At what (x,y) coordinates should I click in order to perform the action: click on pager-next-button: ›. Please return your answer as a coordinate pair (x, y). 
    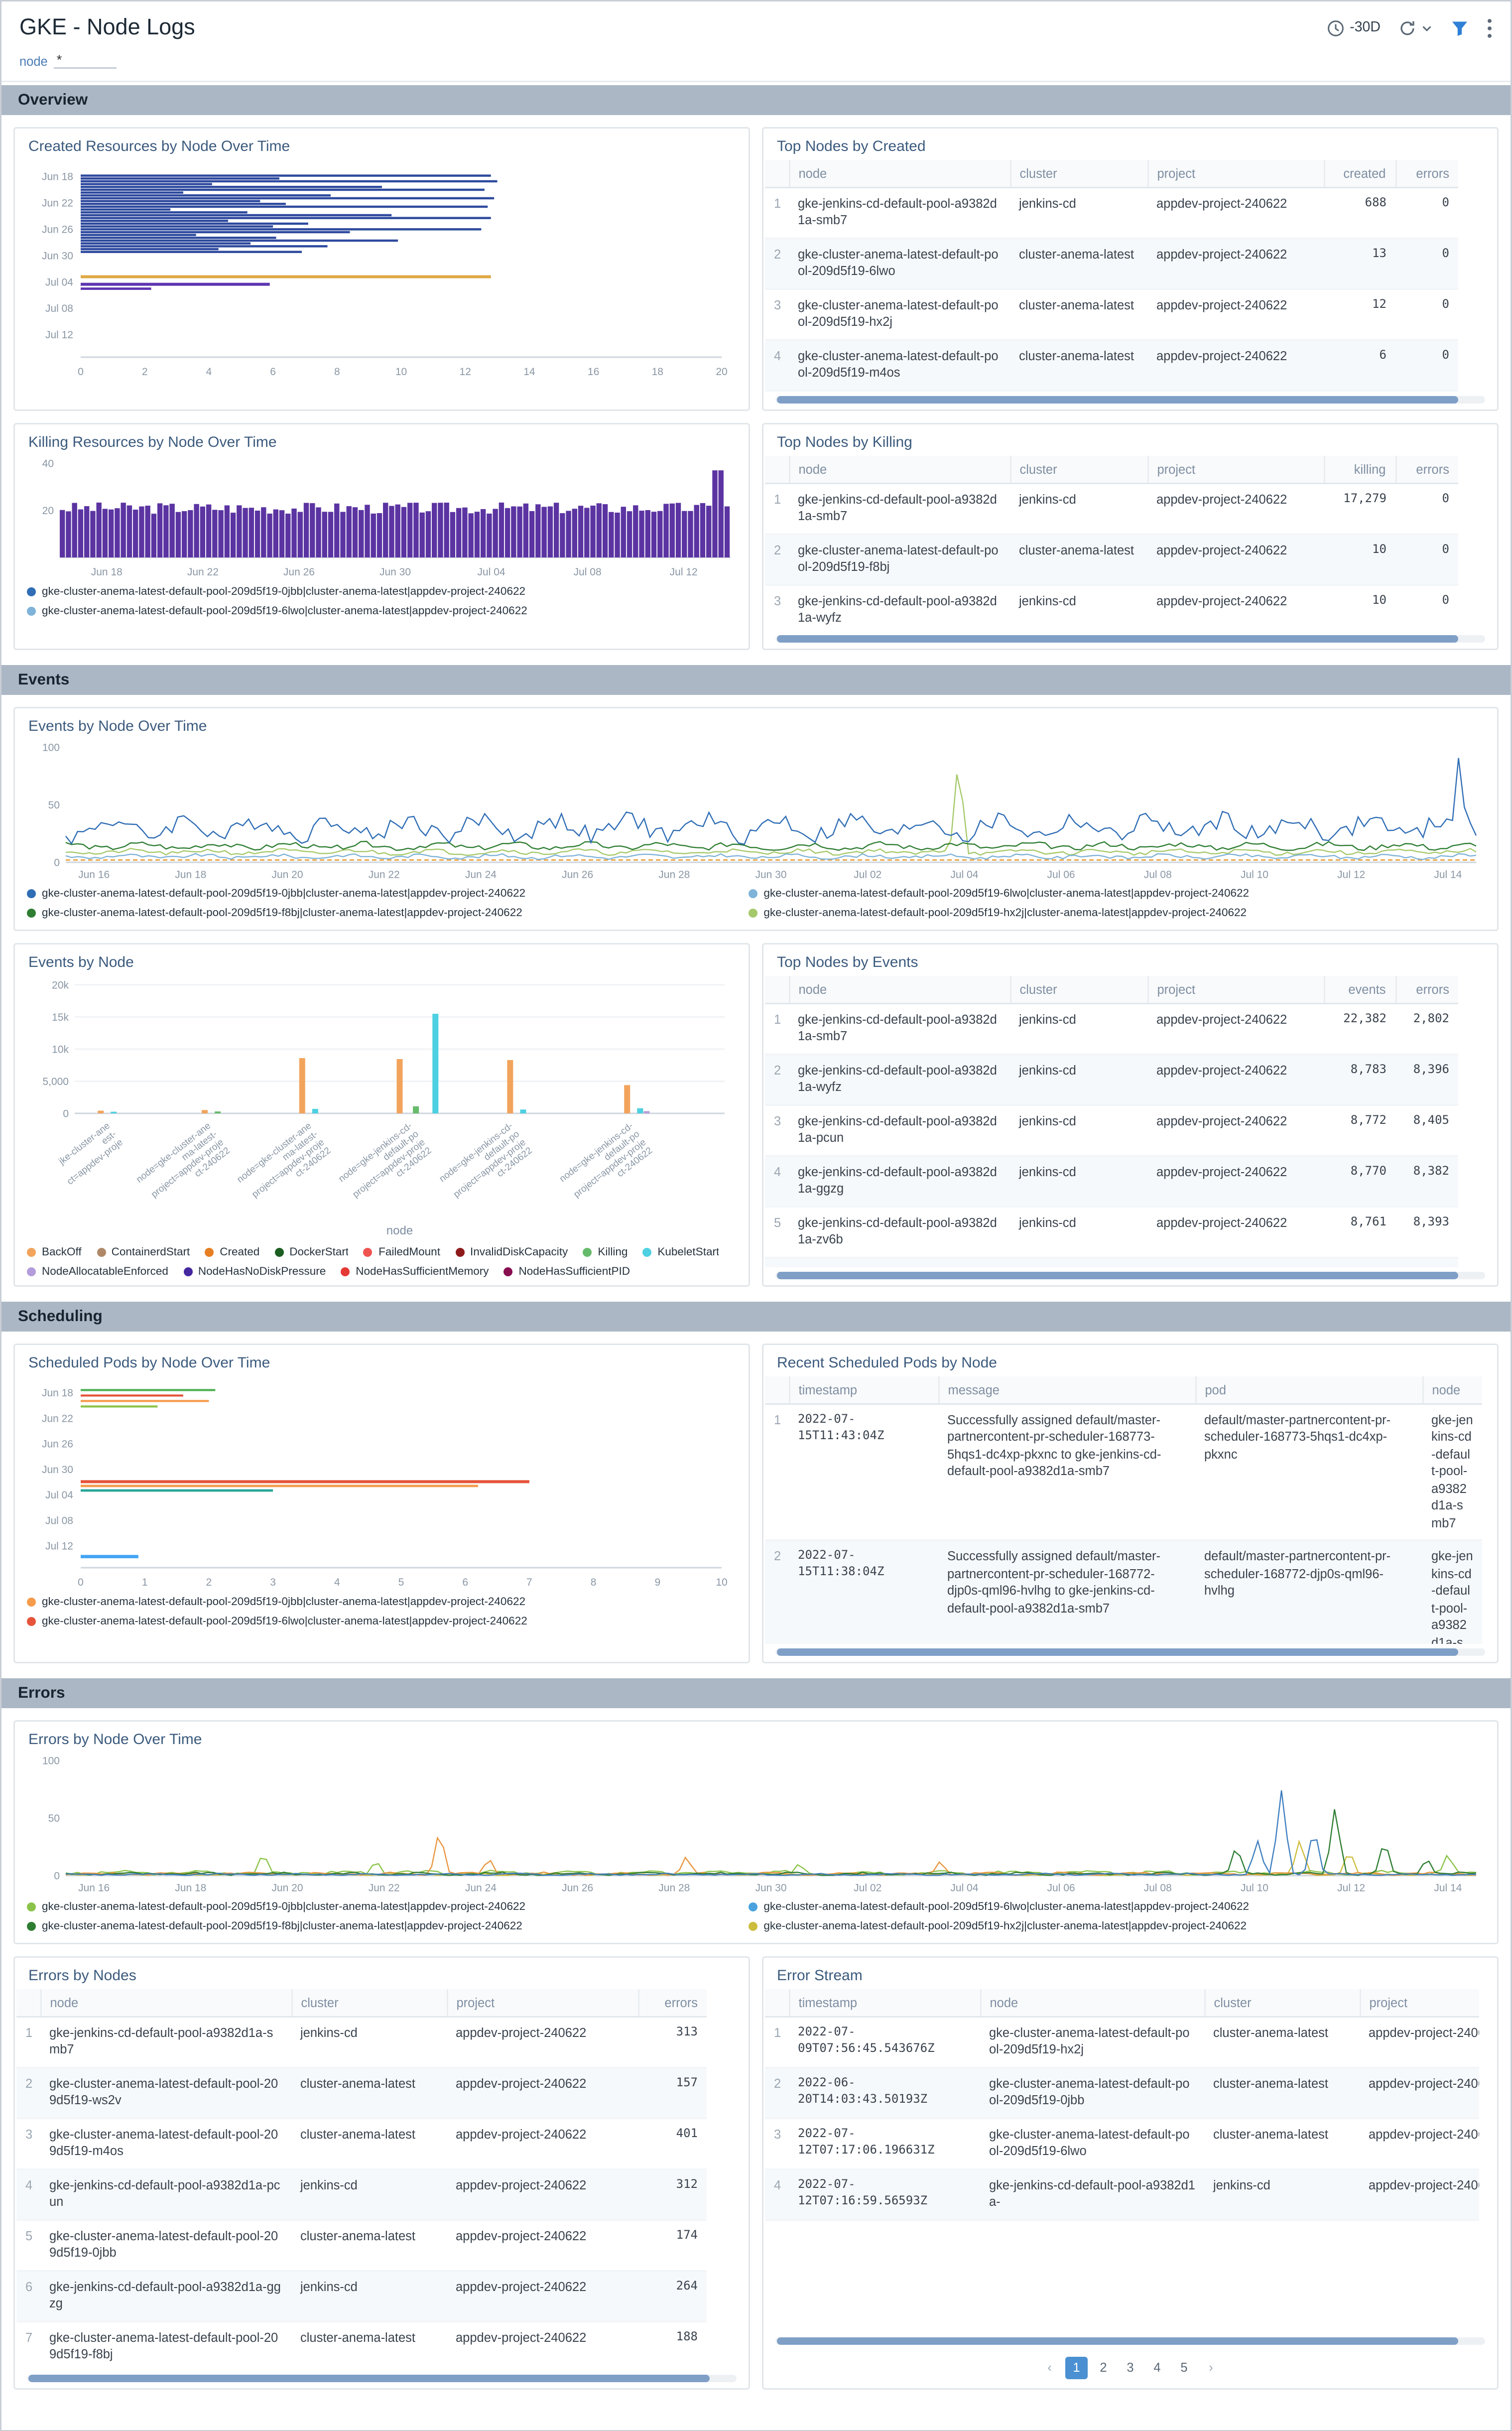
    Looking at the image, I should click on (1211, 2367).